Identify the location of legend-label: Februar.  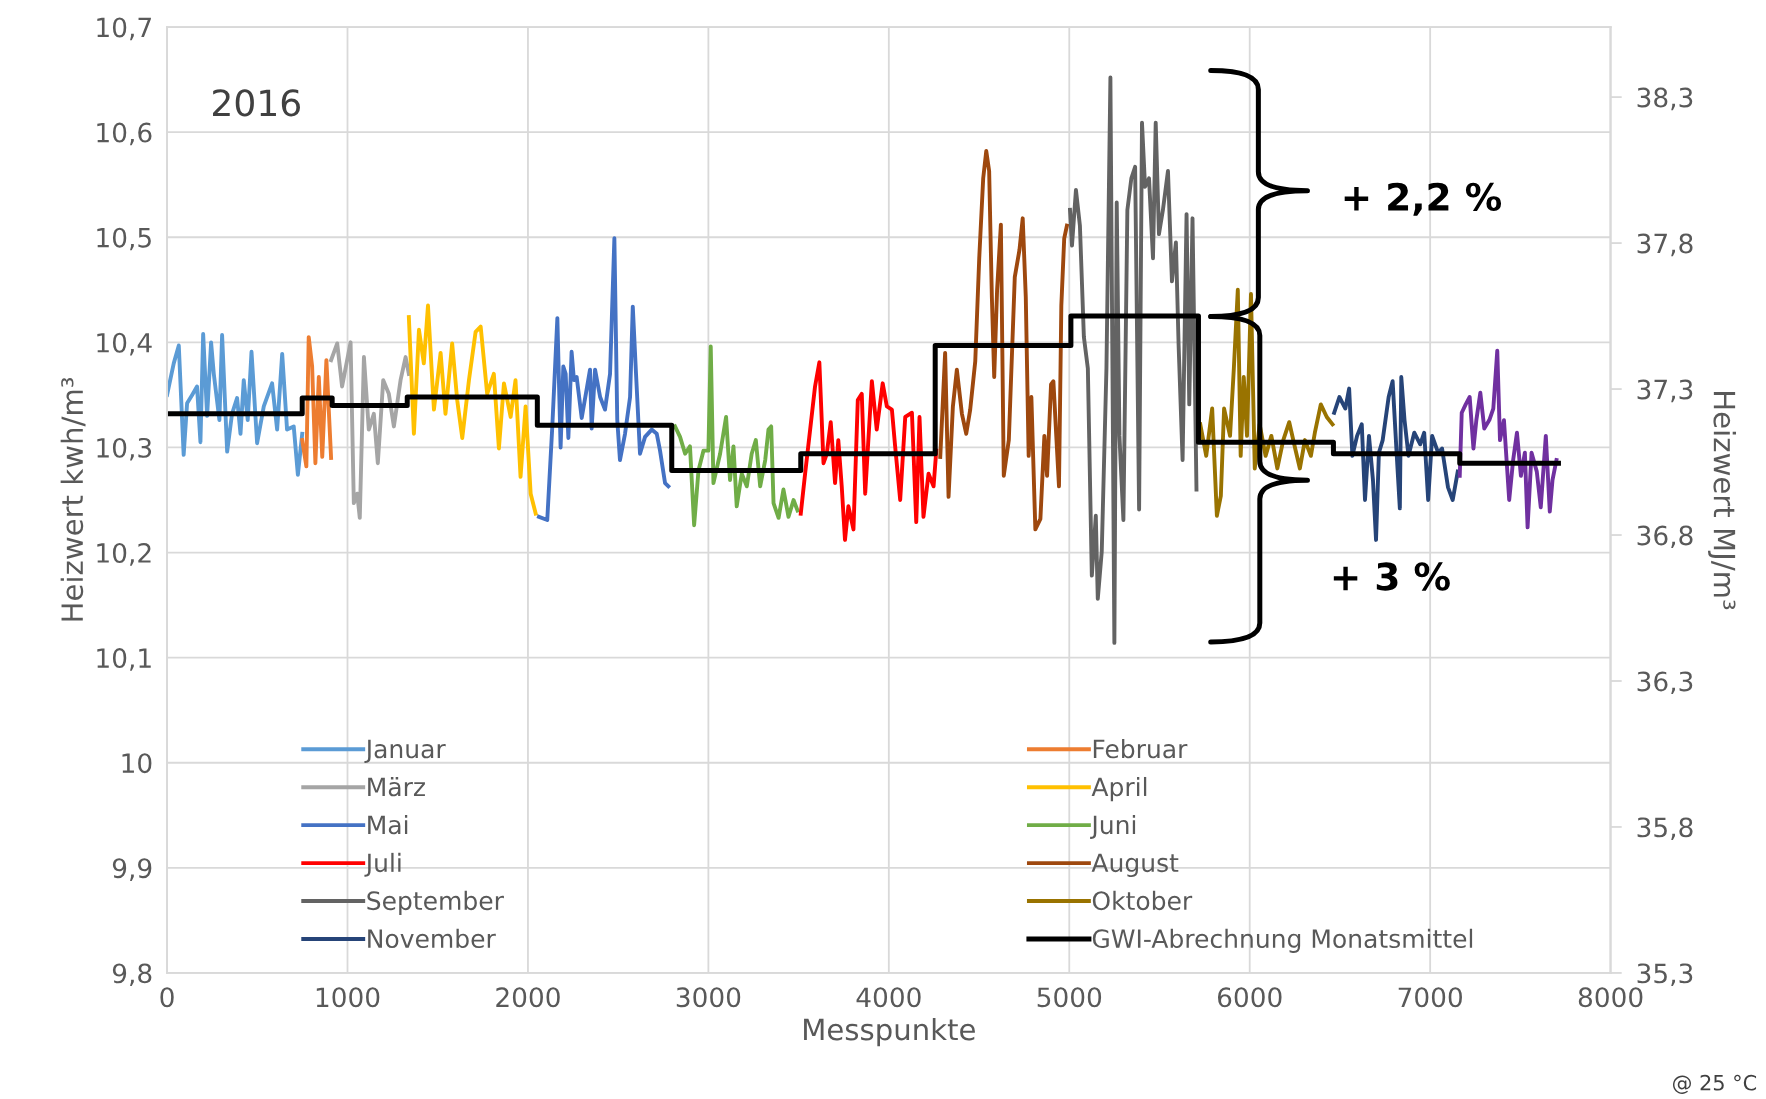
(1140, 749).